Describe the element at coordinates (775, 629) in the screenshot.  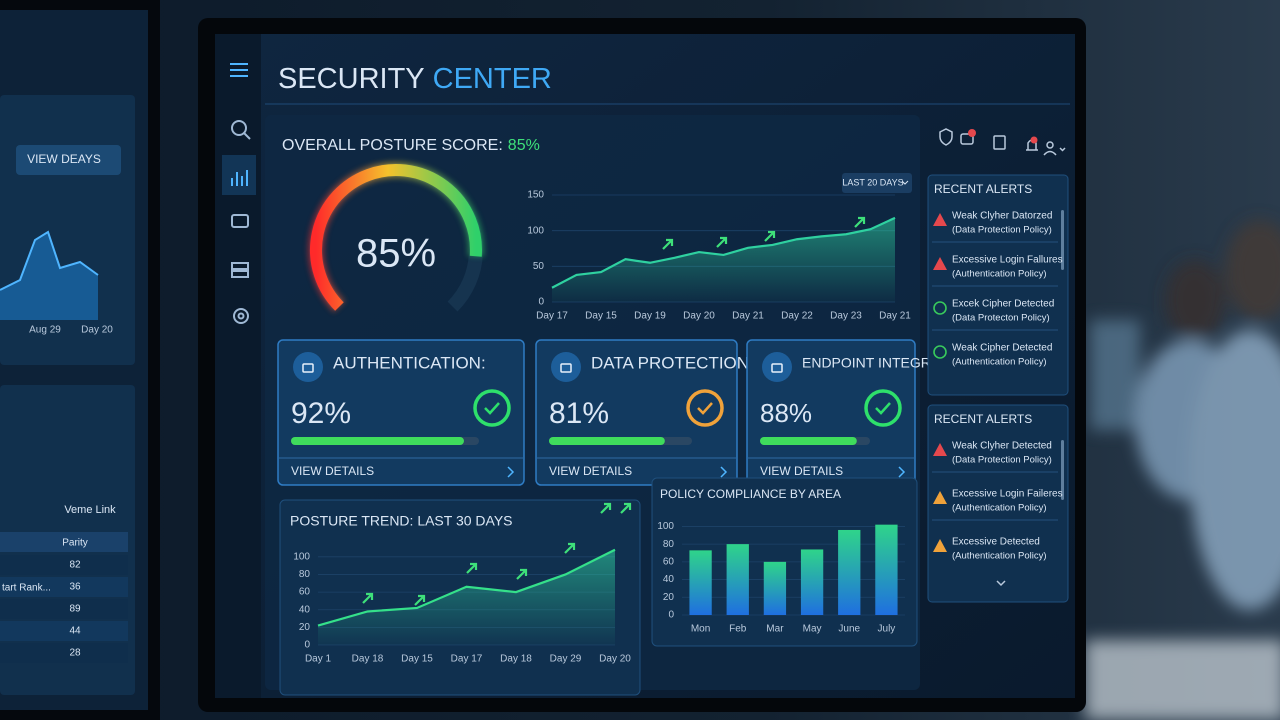
I see `x-tick-label: Mar` at that location.